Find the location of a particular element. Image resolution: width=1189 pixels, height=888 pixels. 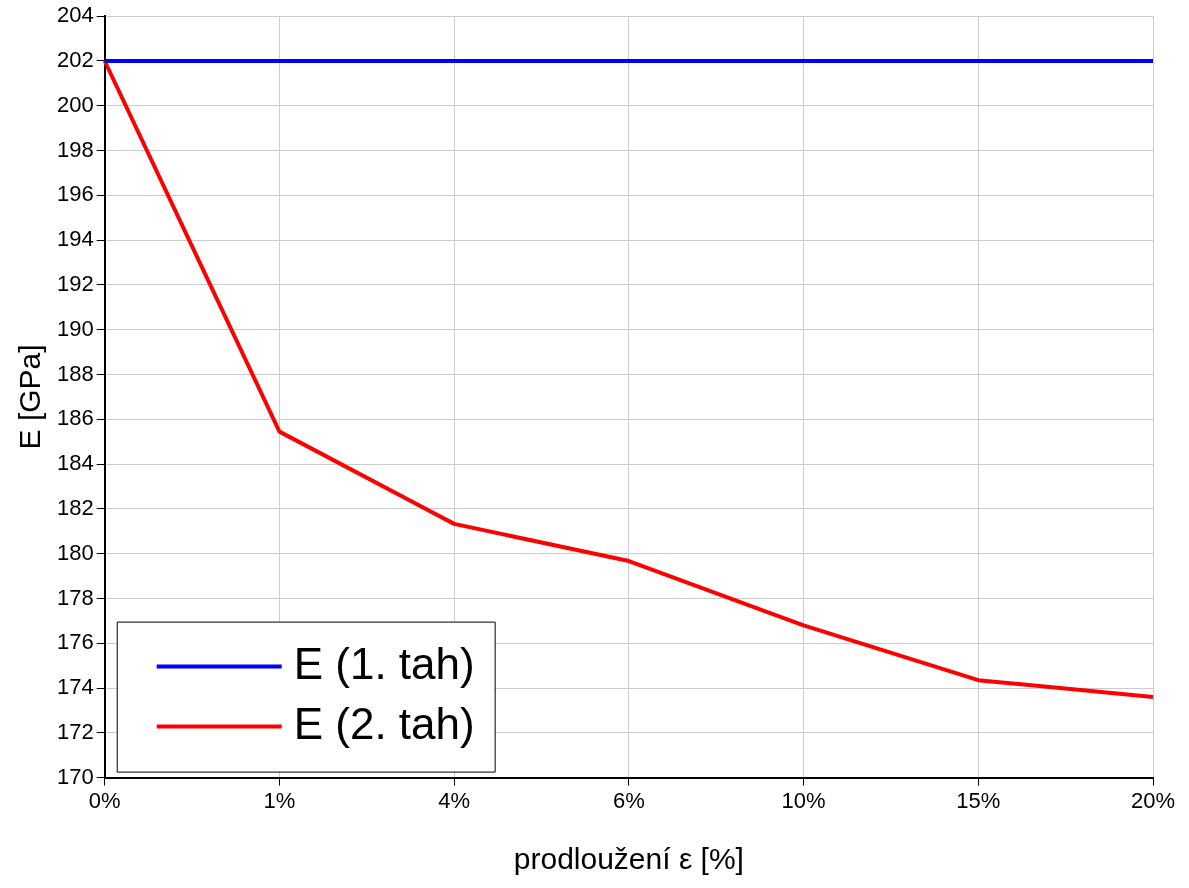

y-tick-label: 170 is located at coordinates (75, 776).